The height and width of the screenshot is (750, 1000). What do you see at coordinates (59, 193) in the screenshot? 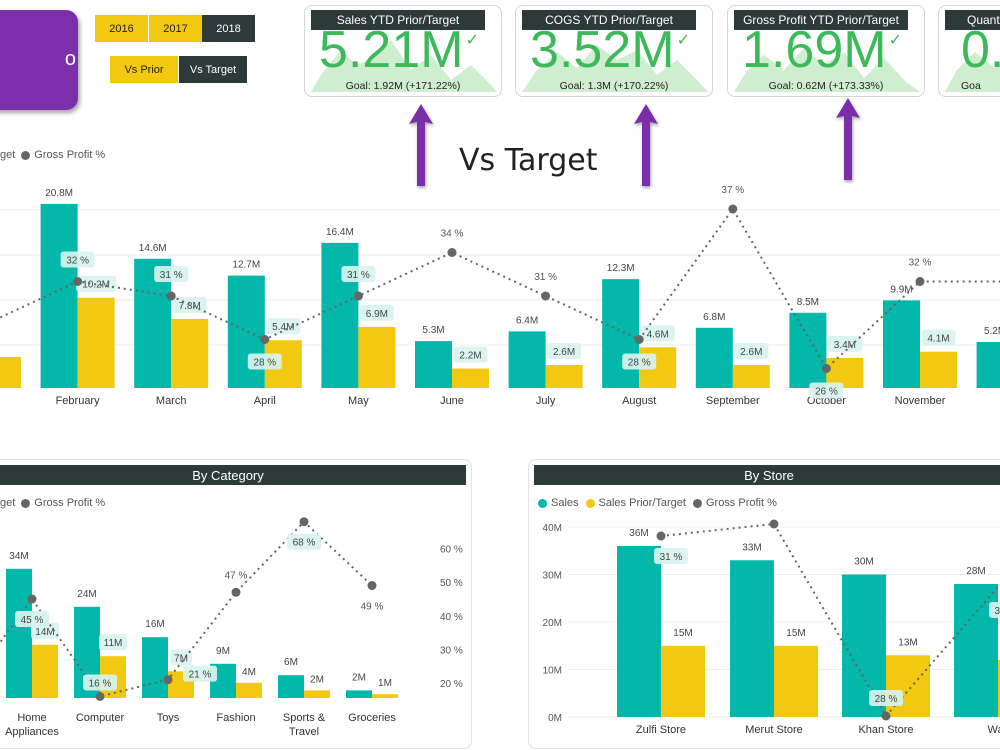
I see `bar-sales-label: 20.8M` at bounding box center [59, 193].